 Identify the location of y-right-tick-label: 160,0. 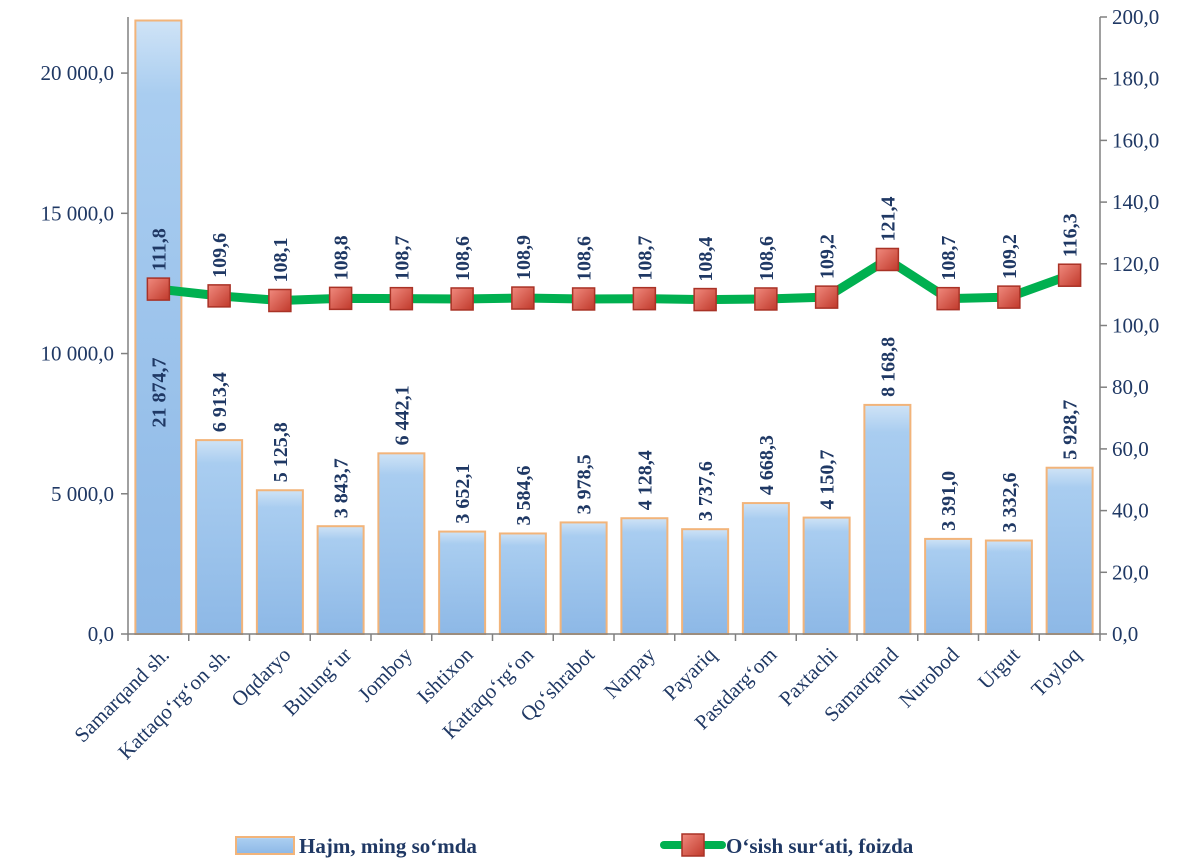
(1135, 140).